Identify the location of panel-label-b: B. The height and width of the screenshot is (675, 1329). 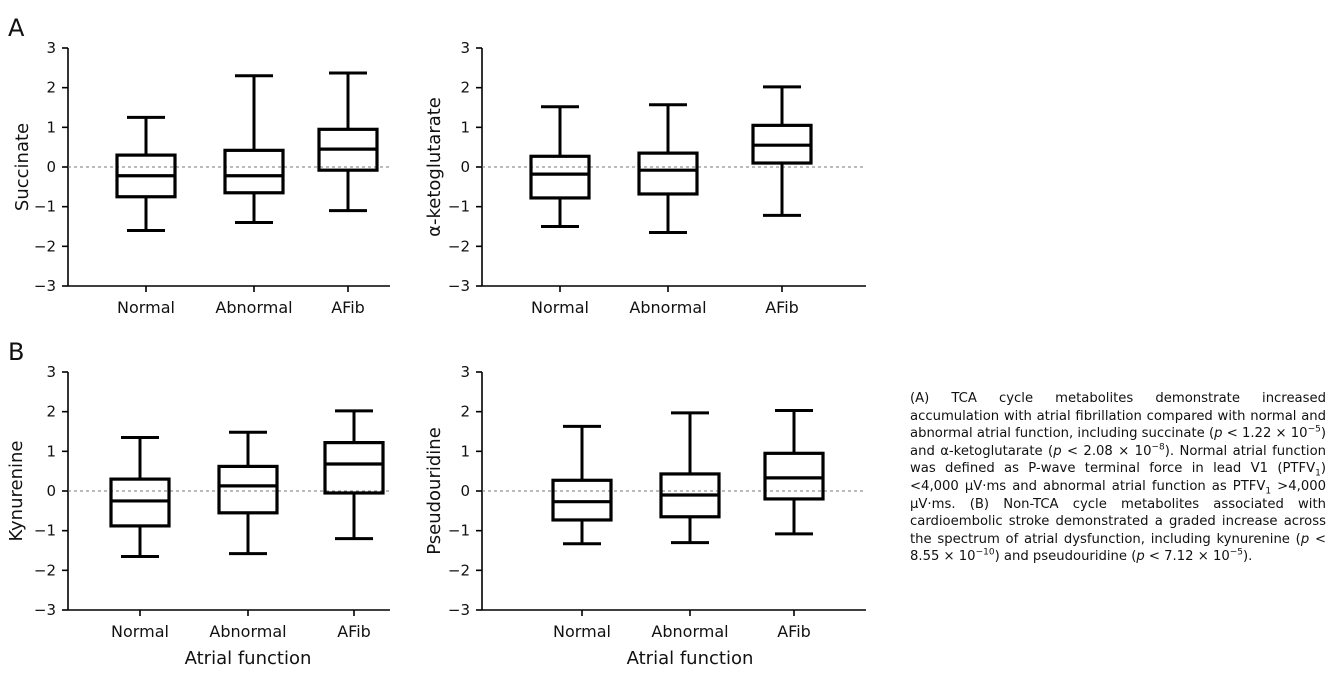
(16, 352).